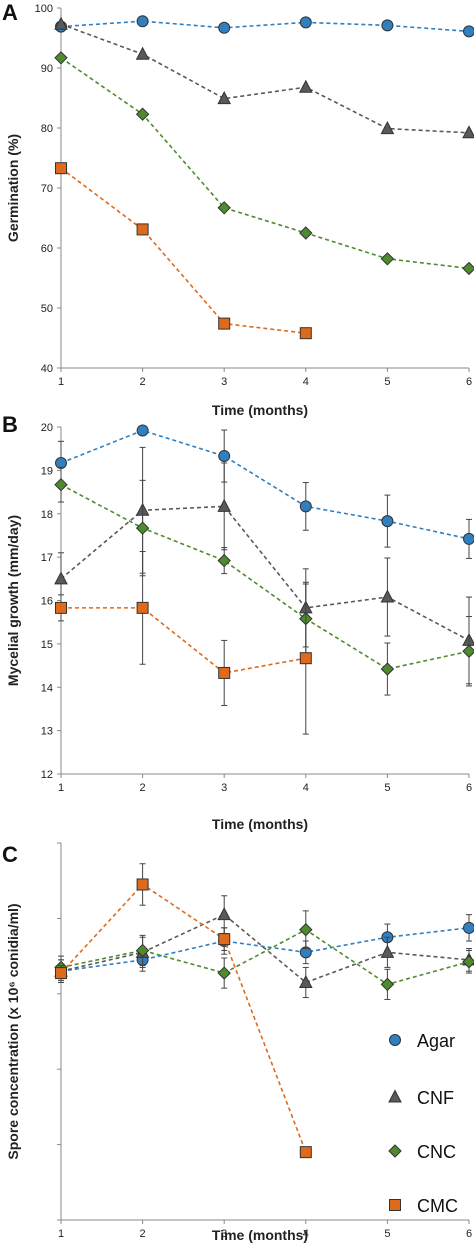 The height and width of the screenshot is (1245, 474). Describe the element at coordinates (436, 1041) in the screenshot. I see `legend-label-agar: Agar` at that location.